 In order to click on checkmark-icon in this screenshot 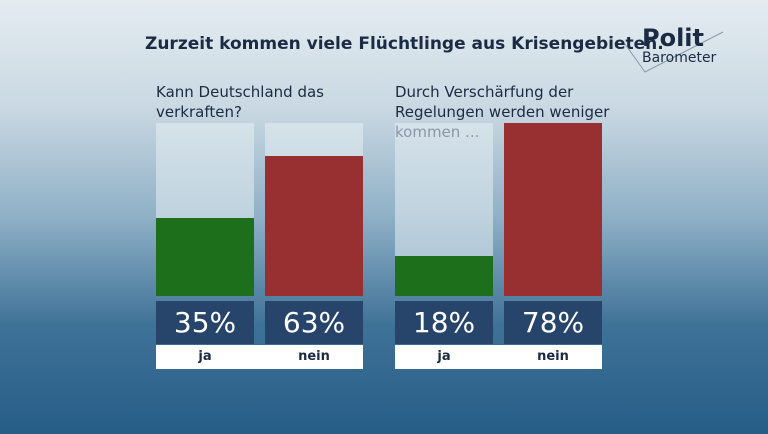, I will do `click(674, 52)`.